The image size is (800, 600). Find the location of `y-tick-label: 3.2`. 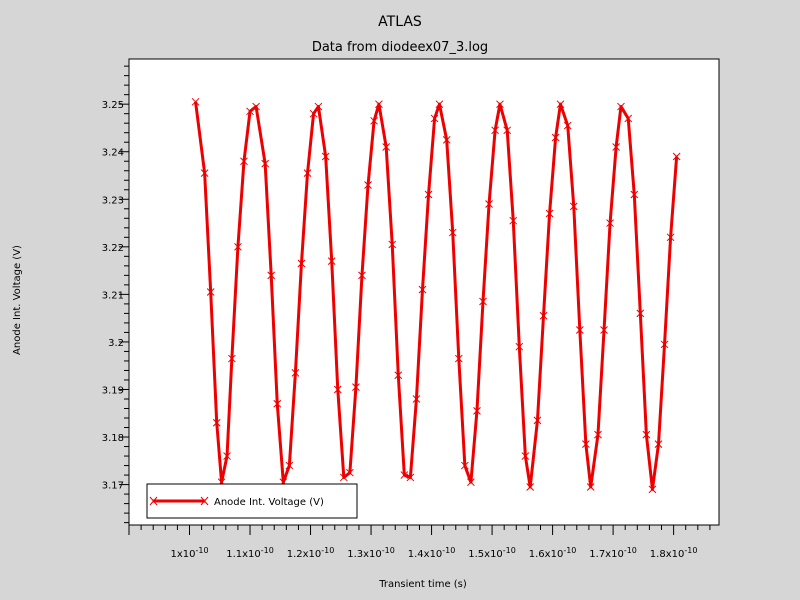

y-tick-label: 3.2 is located at coordinates (116, 343).